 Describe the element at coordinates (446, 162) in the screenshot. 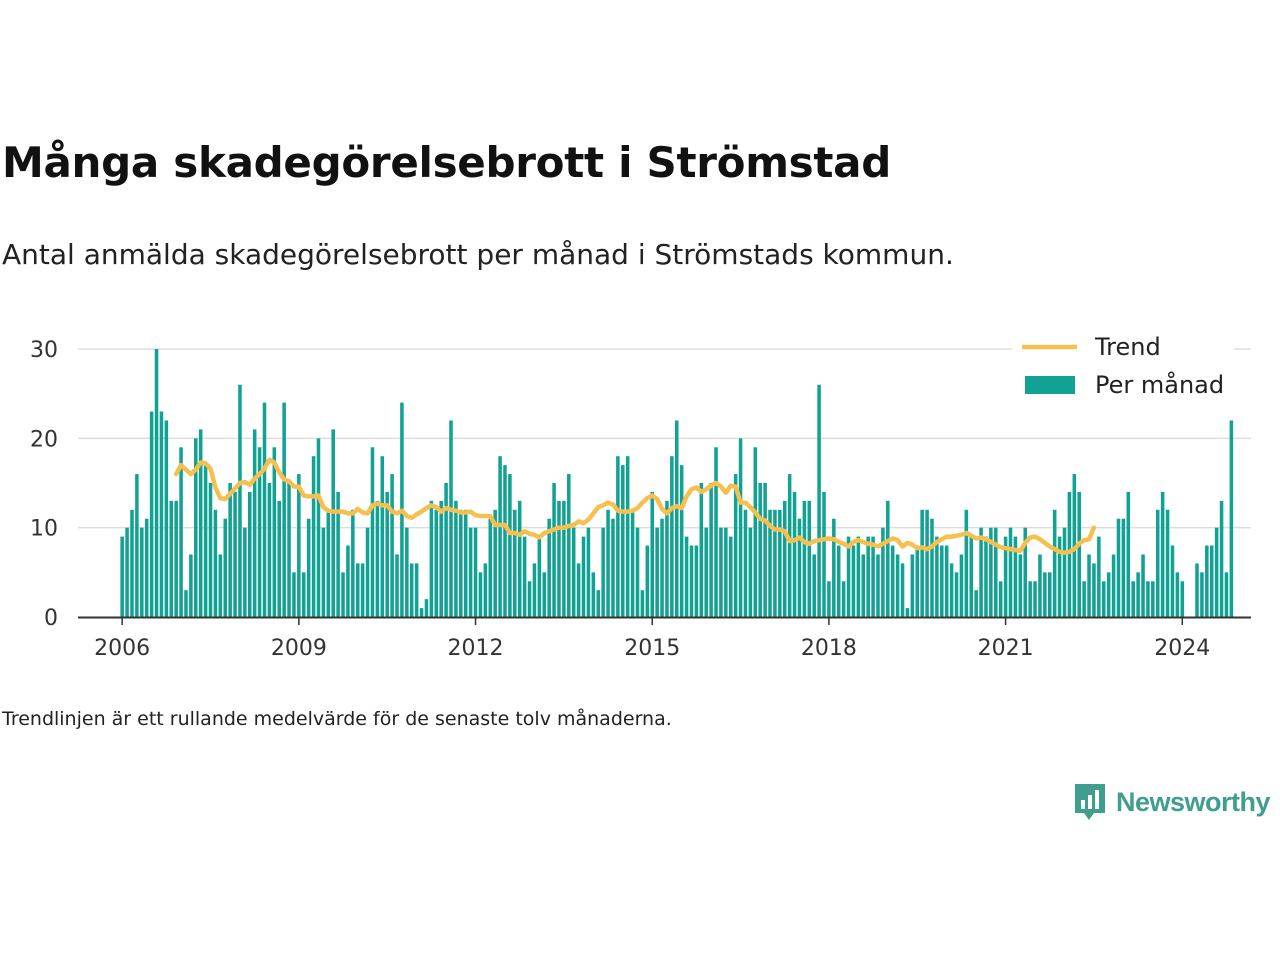

I see `chart-title: Många skadegörelsebrott i Strömstad` at that location.